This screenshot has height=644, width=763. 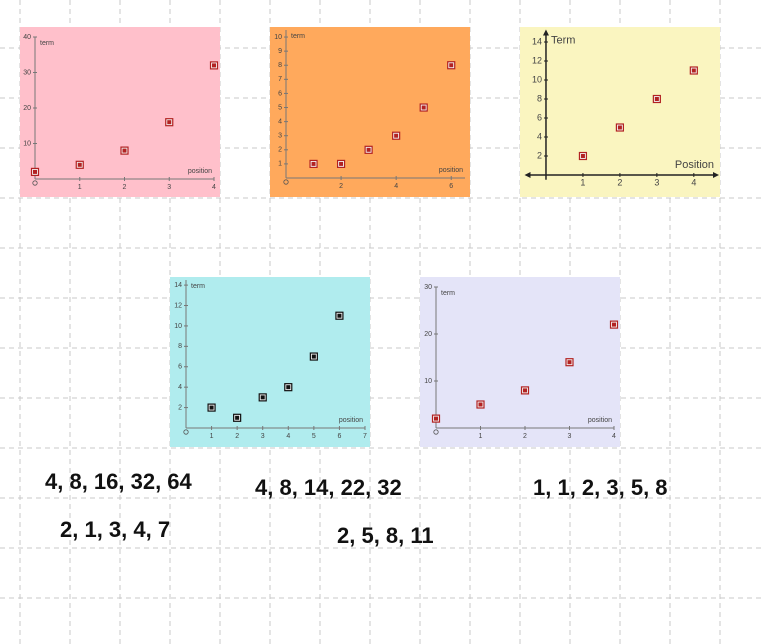 What do you see at coordinates (385, 535) in the screenshot?
I see `sequence: 2, 5, 8, 11` at bounding box center [385, 535].